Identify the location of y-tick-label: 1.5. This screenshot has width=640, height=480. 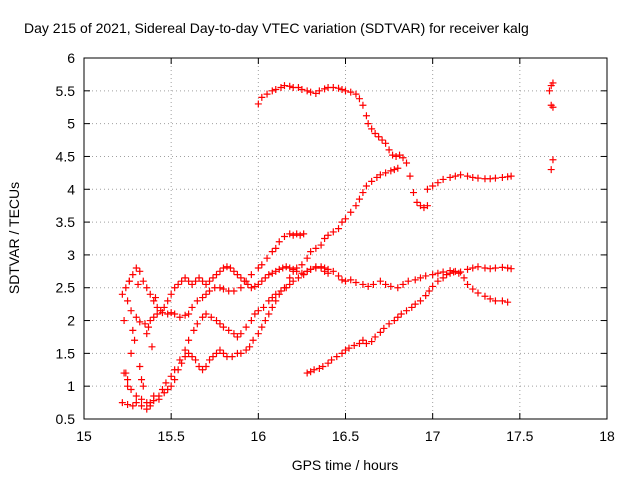
(66, 353).